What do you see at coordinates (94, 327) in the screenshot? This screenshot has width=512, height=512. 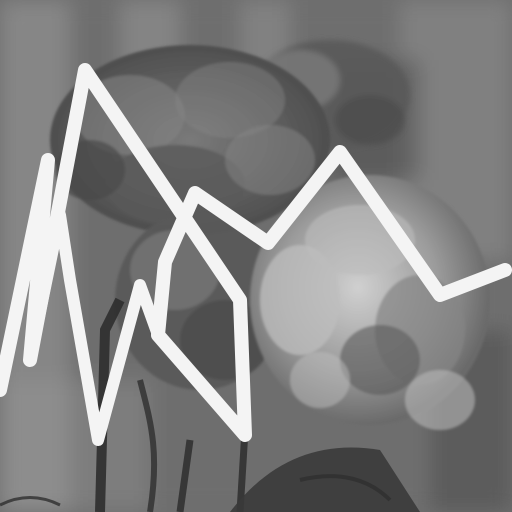 I see `scribble-overlay-line` at bounding box center [94, 327].